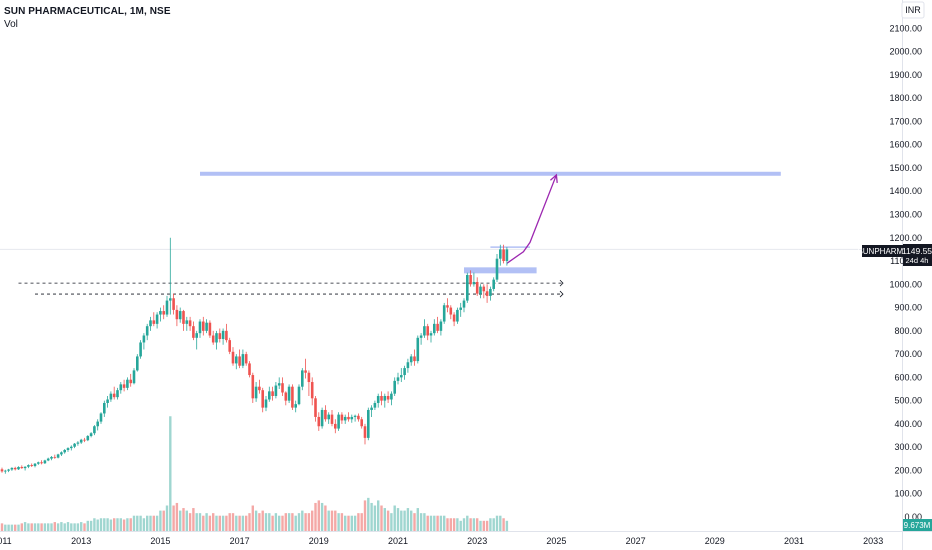 This screenshot has height=550, width=932. Describe the element at coordinates (913, 517) in the screenshot. I see `price-tick-label: 0.00` at that location.